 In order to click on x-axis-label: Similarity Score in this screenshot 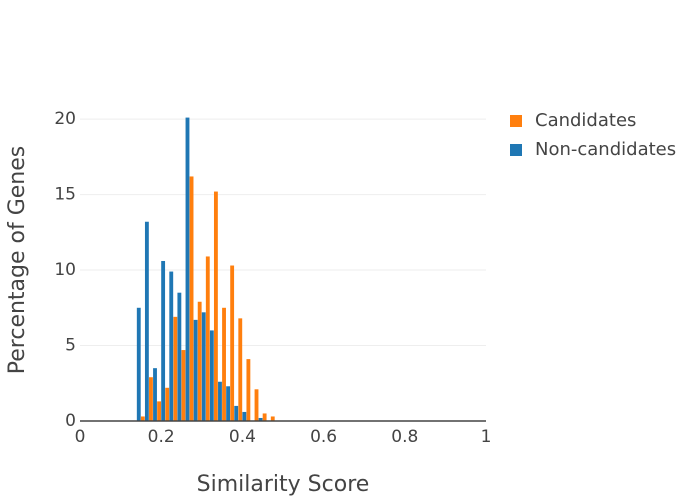, I will do `click(283, 484)`.